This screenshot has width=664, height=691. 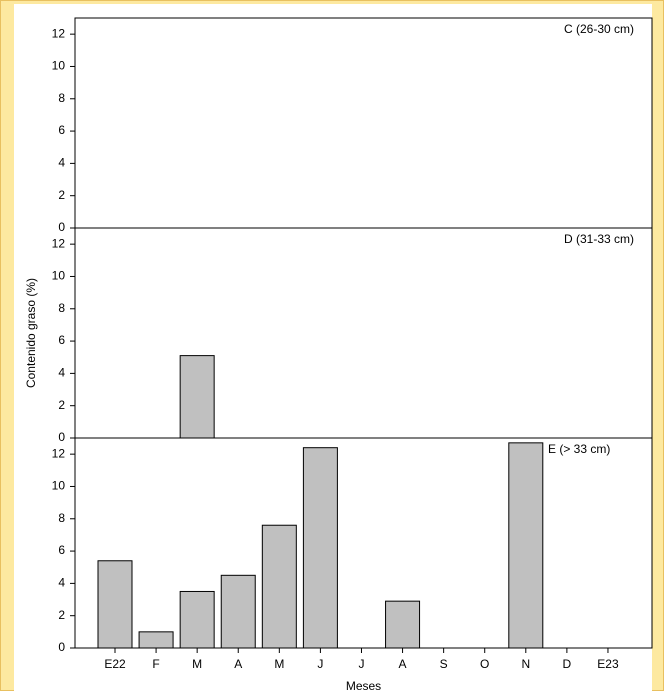 What do you see at coordinates (525, 664) in the screenshot?
I see `x-tick-label: N` at bounding box center [525, 664].